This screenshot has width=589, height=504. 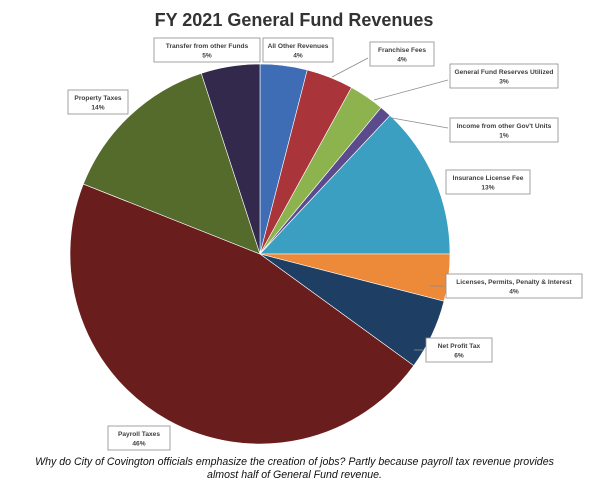 I want to click on data-label-income-from-other-gov-t-units: Income from other Gov't Units 1%, so click(x=504, y=130).